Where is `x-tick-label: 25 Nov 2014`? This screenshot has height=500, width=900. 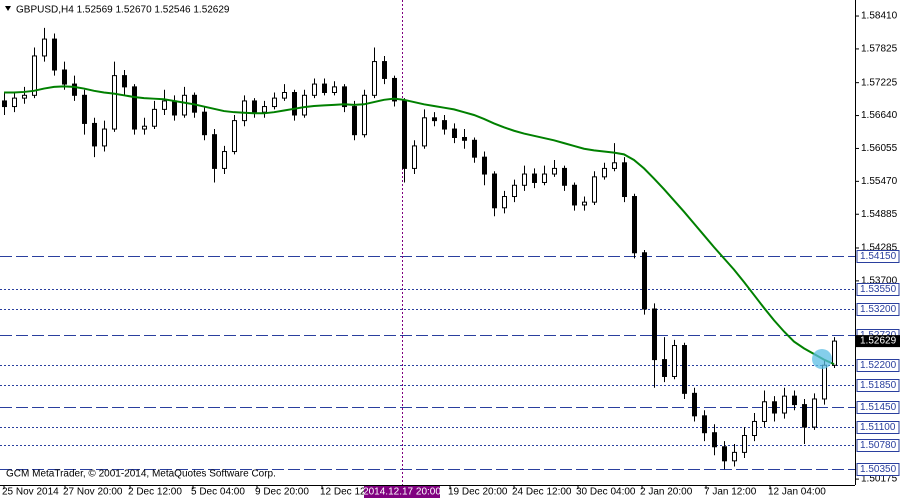
x-tick-label: 25 Nov 2014 is located at coordinates (30, 492).